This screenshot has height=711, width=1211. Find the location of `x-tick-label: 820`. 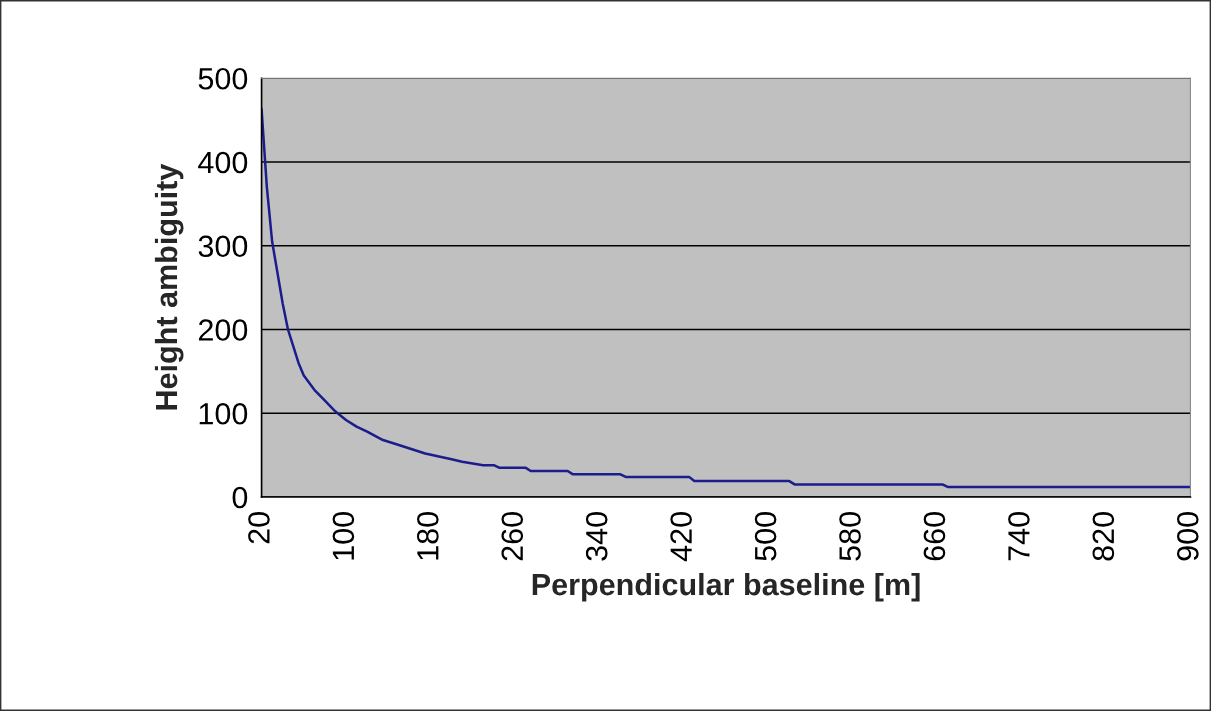

x-tick-label: 820 is located at coordinates (1103, 536).